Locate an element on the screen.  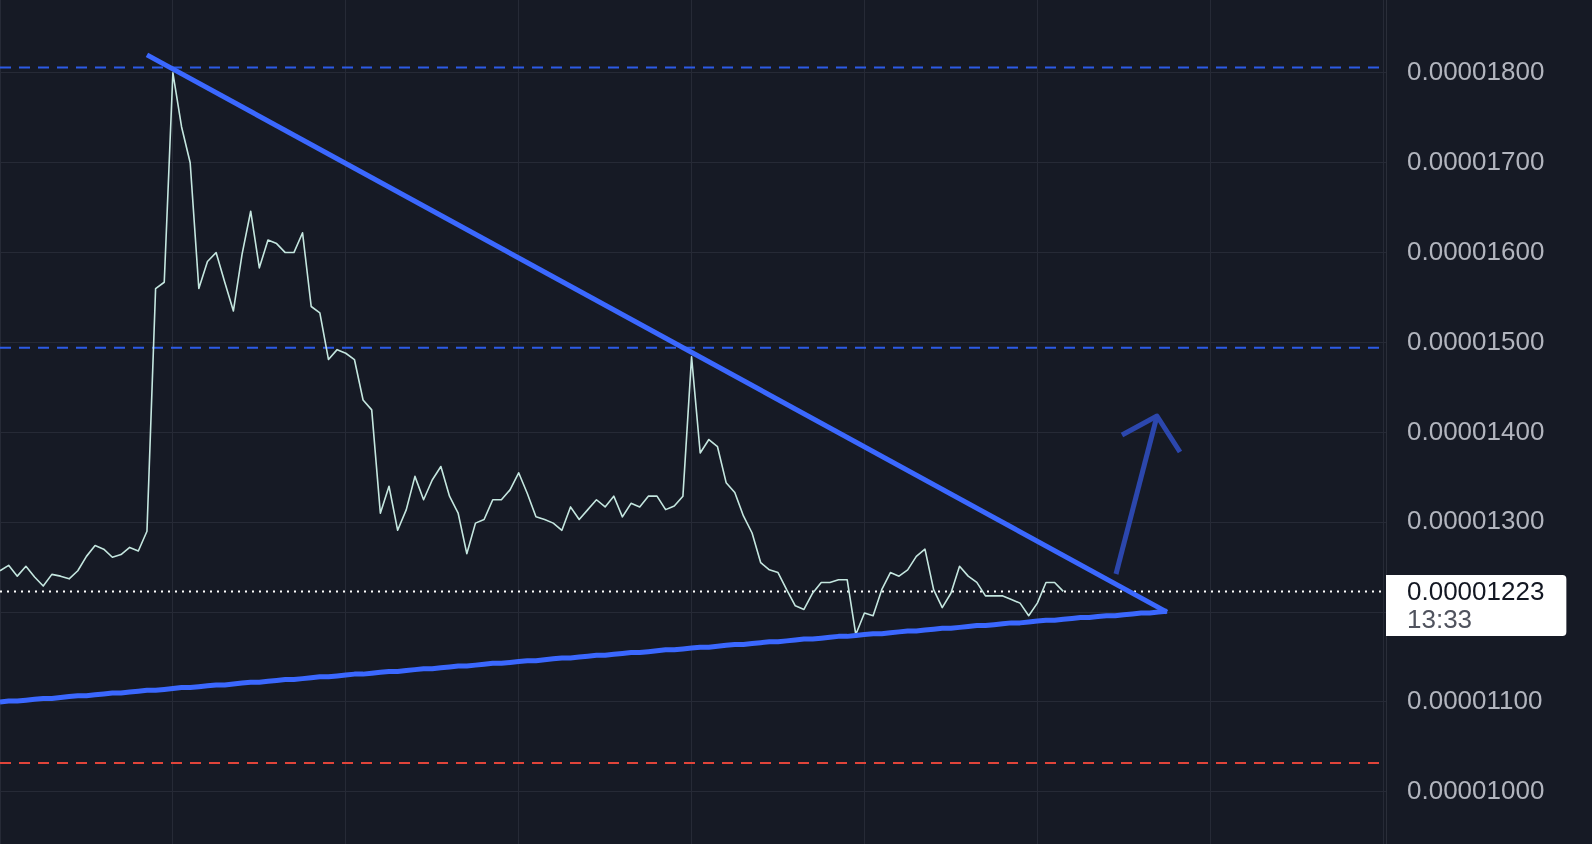
y-tick-label: 0.00001300 is located at coordinates (1476, 520).